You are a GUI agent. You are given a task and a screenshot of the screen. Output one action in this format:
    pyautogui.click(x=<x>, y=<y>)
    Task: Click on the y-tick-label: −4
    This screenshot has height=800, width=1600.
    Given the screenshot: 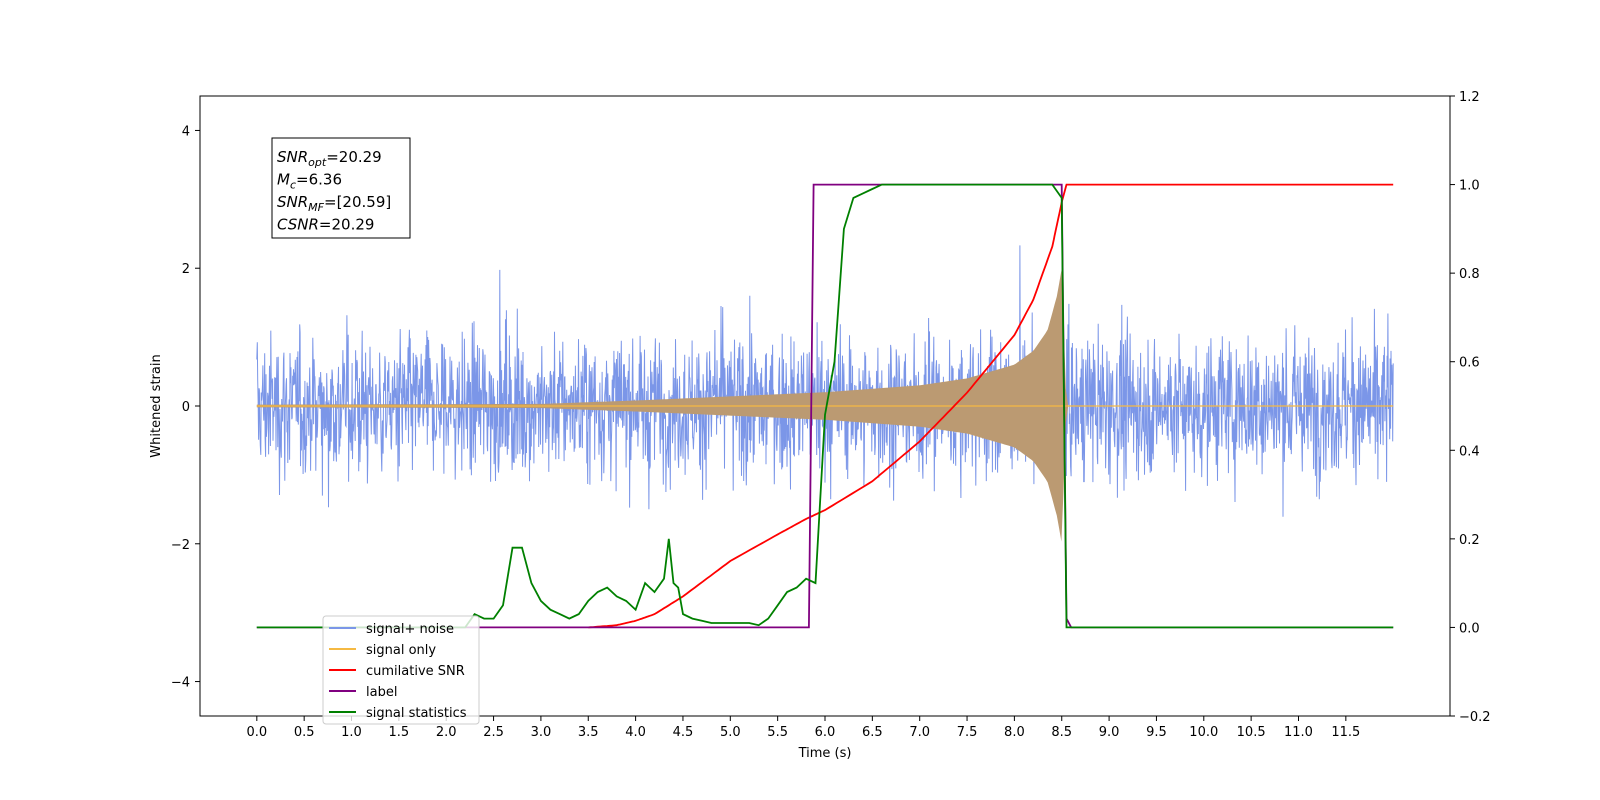 What is the action you would take?
    pyautogui.click(x=180, y=683)
    